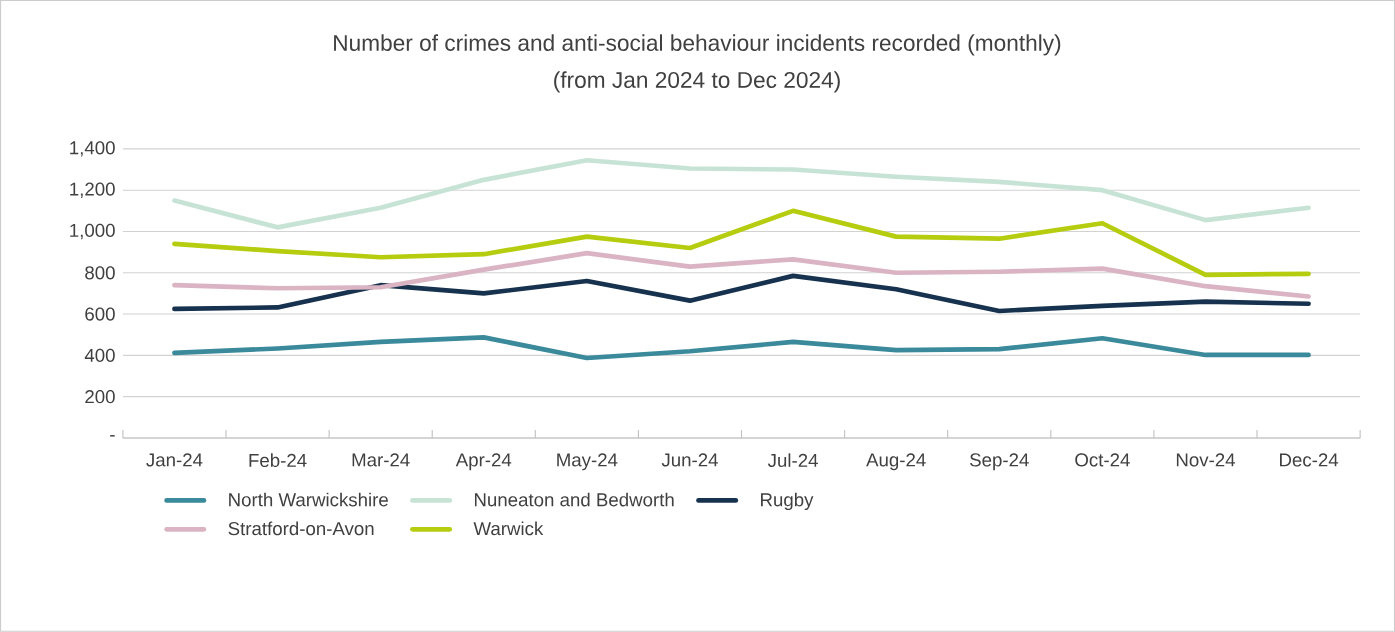 This screenshot has width=1395, height=632. I want to click on y-tick-label: 1,000, so click(92, 231).